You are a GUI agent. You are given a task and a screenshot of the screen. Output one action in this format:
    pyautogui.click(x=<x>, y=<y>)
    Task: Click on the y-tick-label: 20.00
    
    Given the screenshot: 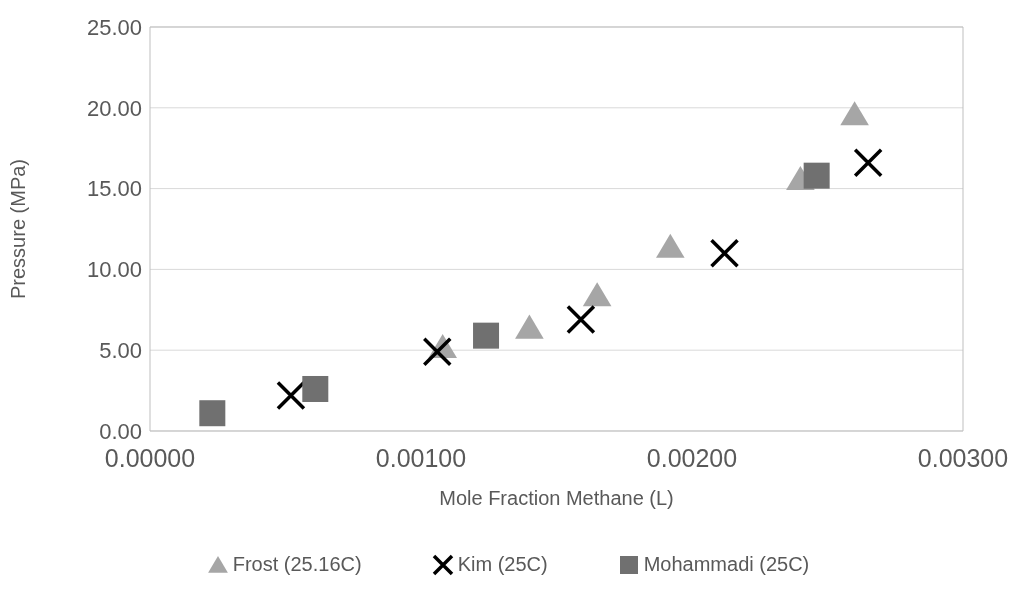 What is the action you would take?
    pyautogui.click(x=114, y=108)
    